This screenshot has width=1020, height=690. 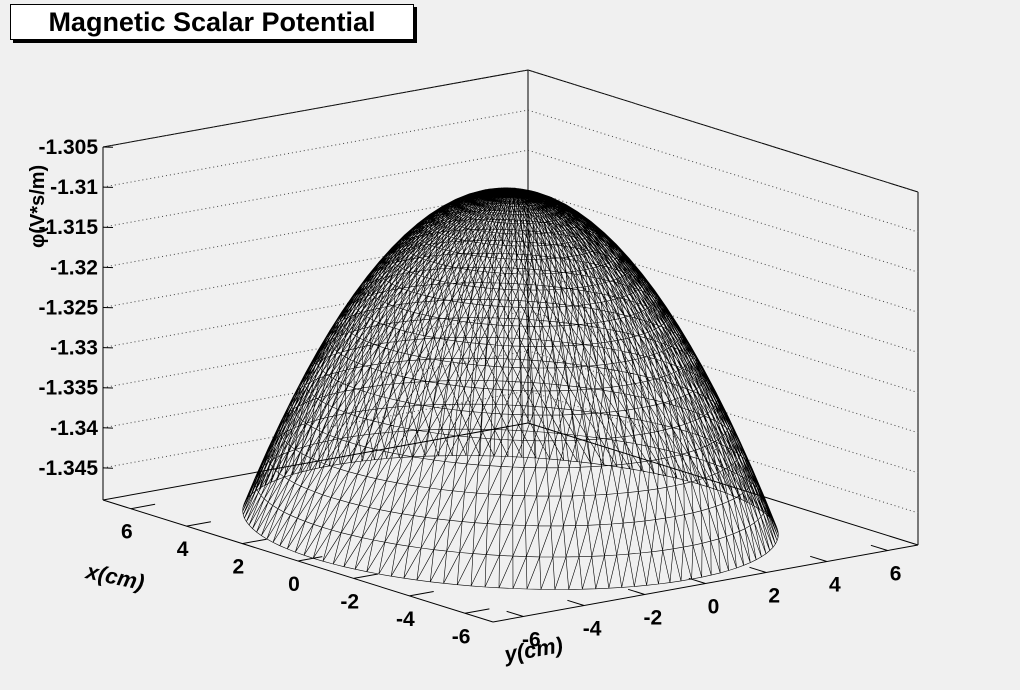 I want to click on y-tick-label: -2, so click(x=652, y=618).